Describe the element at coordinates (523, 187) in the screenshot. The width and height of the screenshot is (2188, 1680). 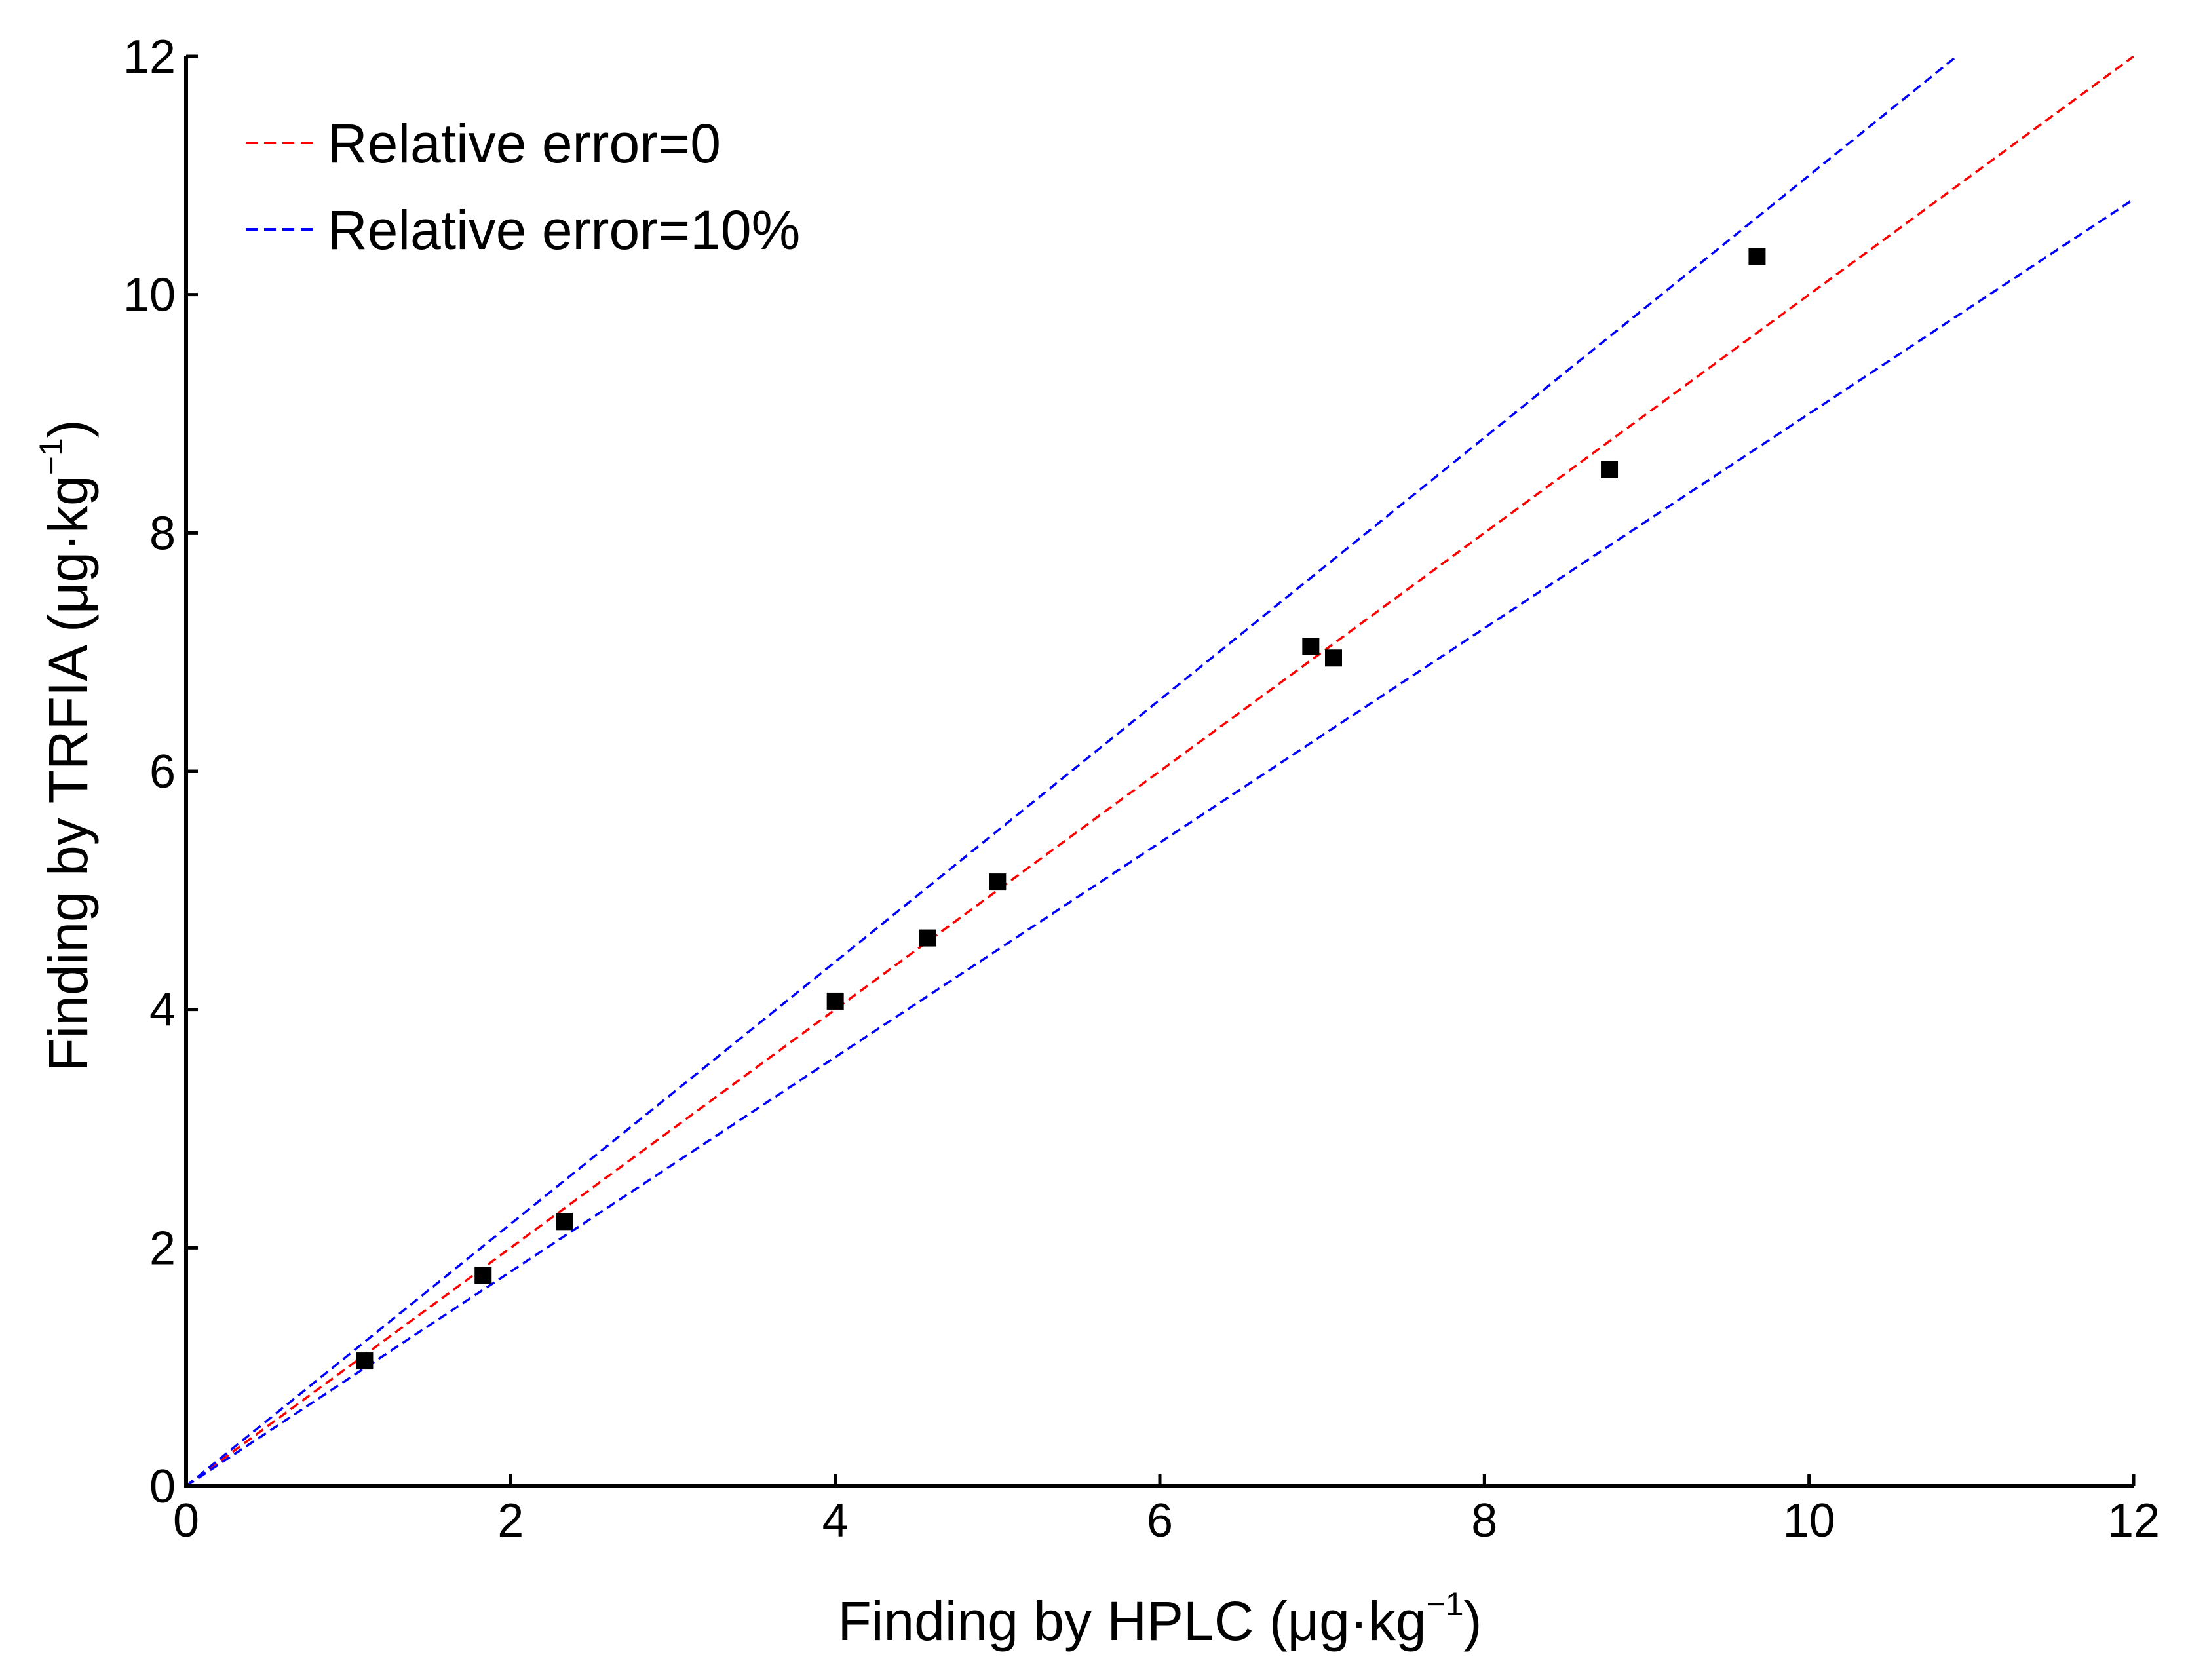
I see `legend: Relative error=0 Relative error=10%` at that location.